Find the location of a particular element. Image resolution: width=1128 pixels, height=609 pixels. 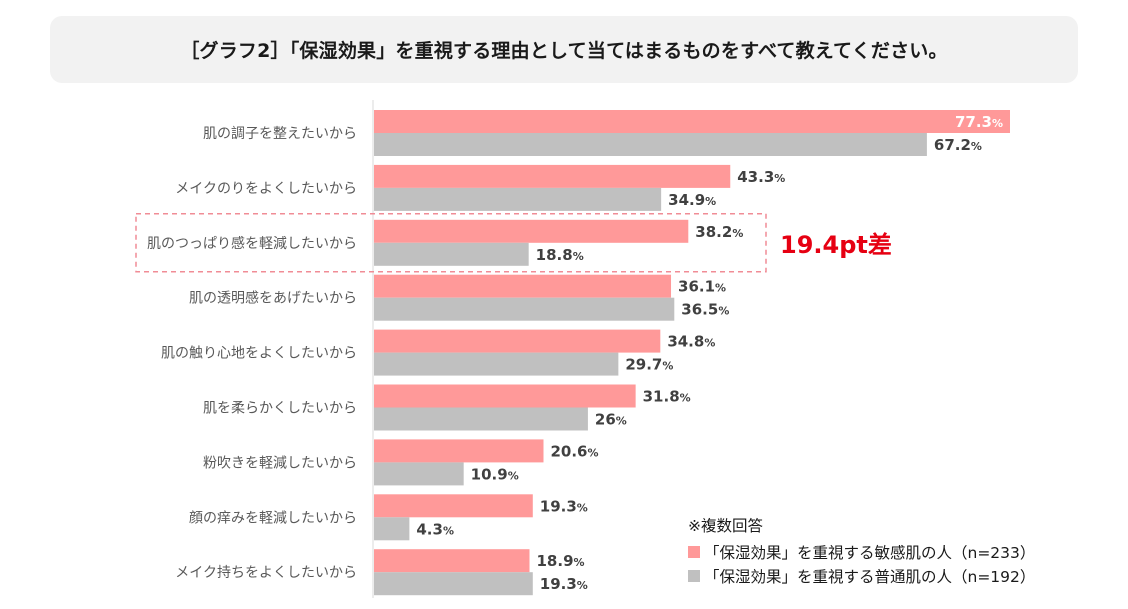

category-label: 肌の触り心地をよくしたいから is located at coordinates (259, 354).